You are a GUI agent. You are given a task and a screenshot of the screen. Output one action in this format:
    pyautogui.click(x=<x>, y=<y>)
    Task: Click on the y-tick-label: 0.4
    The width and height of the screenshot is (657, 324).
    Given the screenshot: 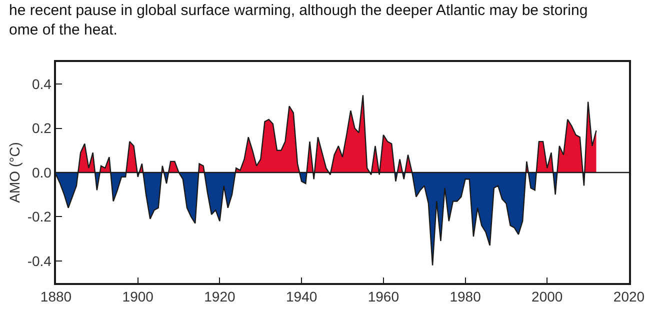 What is the action you would take?
    pyautogui.click(x=42, y=84)
    